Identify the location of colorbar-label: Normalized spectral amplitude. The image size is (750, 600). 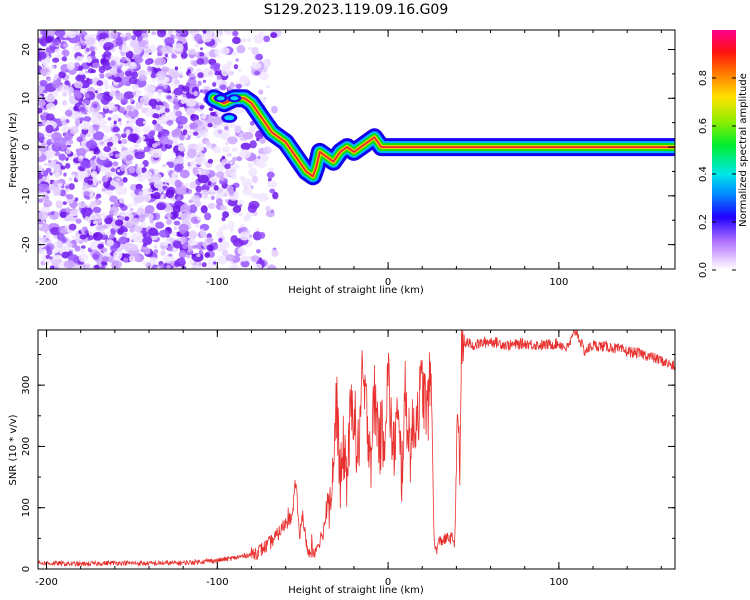
(743, 150).